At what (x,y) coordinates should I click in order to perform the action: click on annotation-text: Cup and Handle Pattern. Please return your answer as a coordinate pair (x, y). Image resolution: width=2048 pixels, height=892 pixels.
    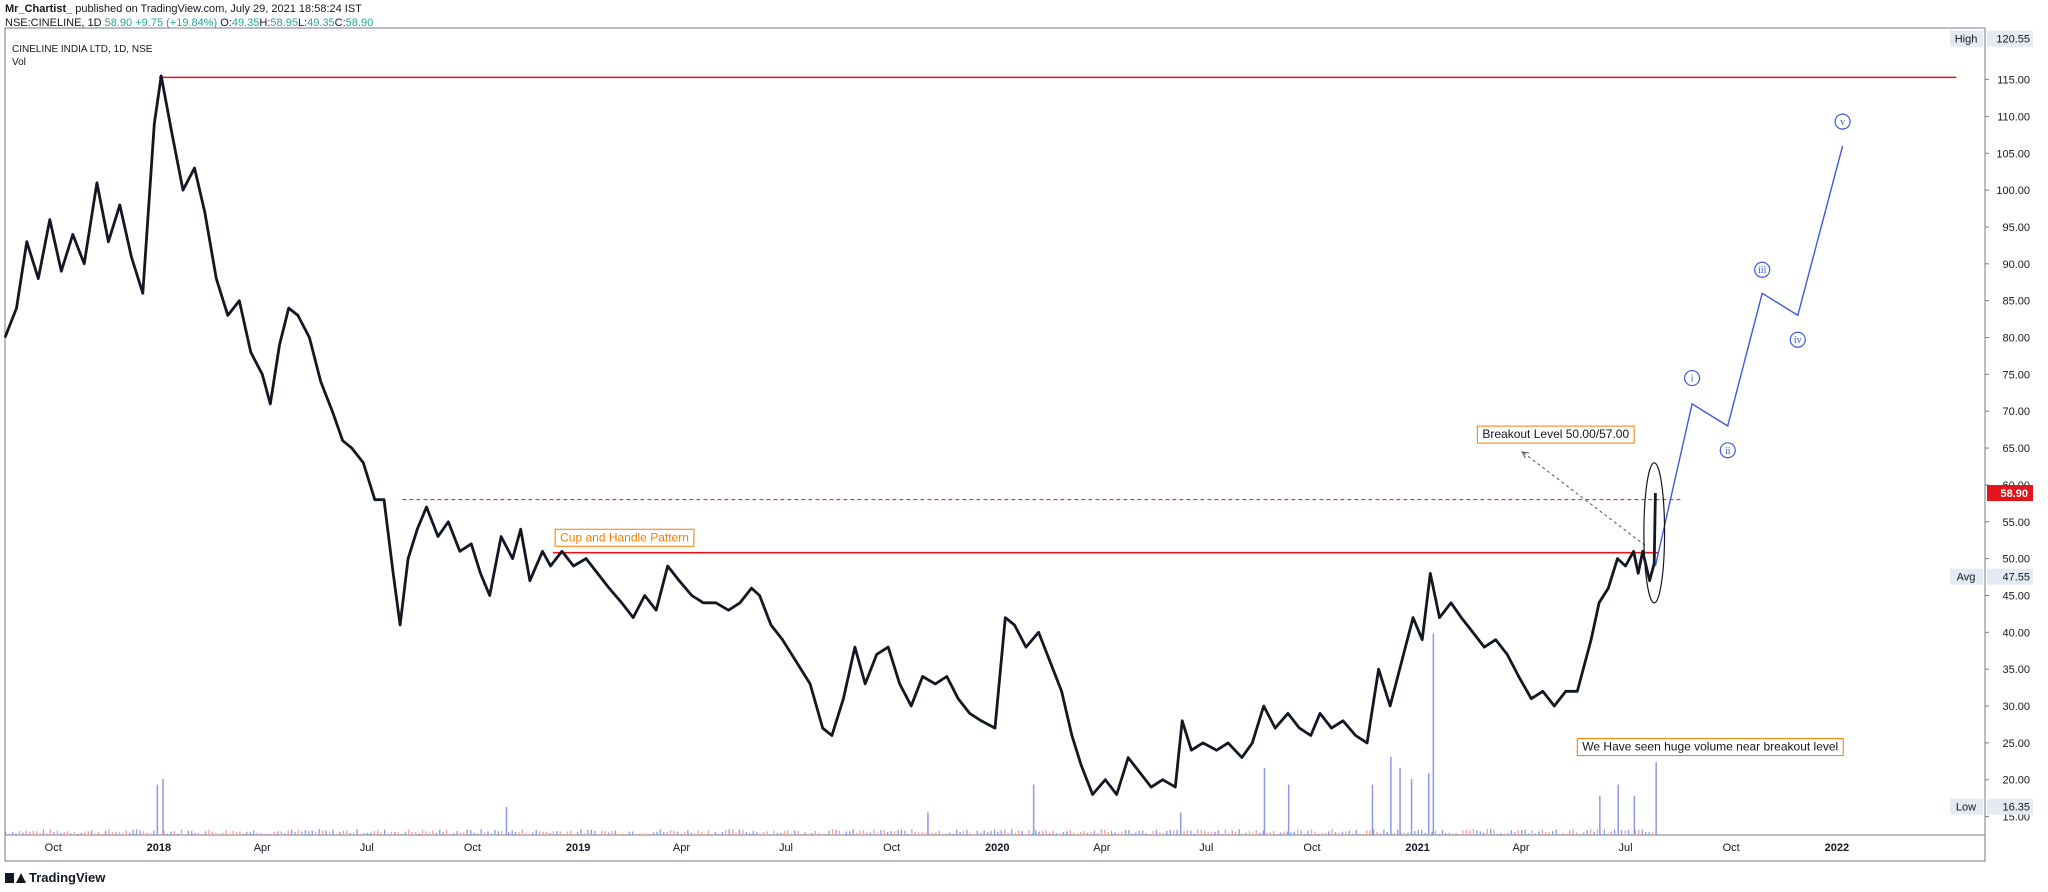
    Looking at the image, I should click on (624, 537).